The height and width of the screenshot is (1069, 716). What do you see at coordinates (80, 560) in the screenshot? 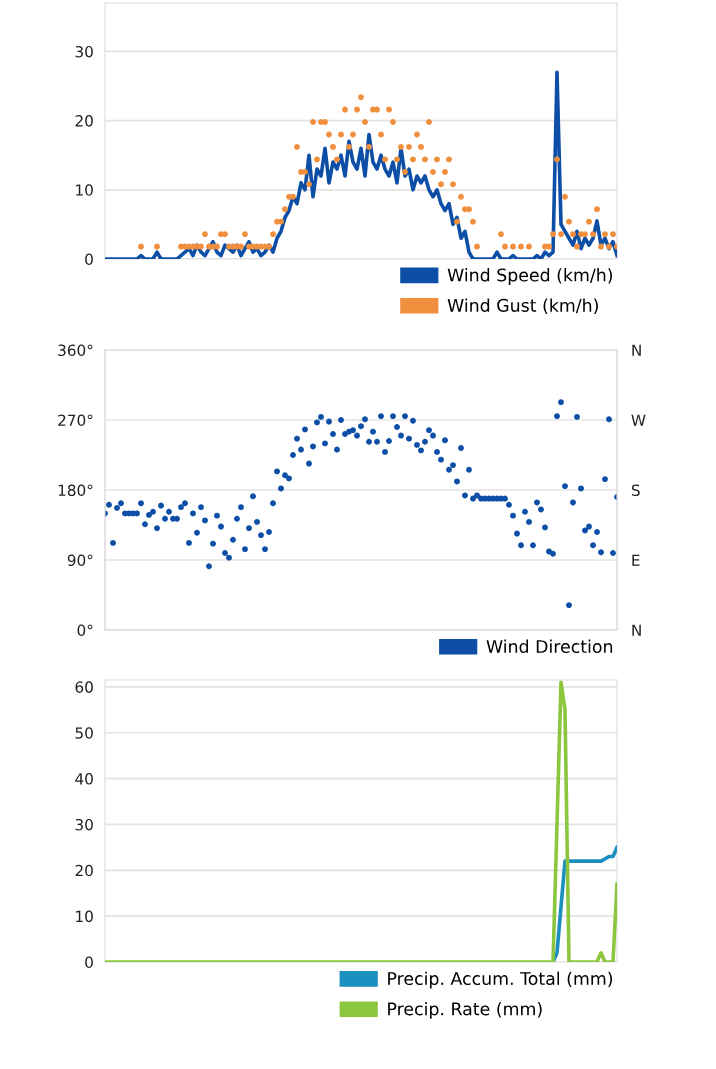
I see `y-tick-label: 90°` at bounding box center [80, 560].